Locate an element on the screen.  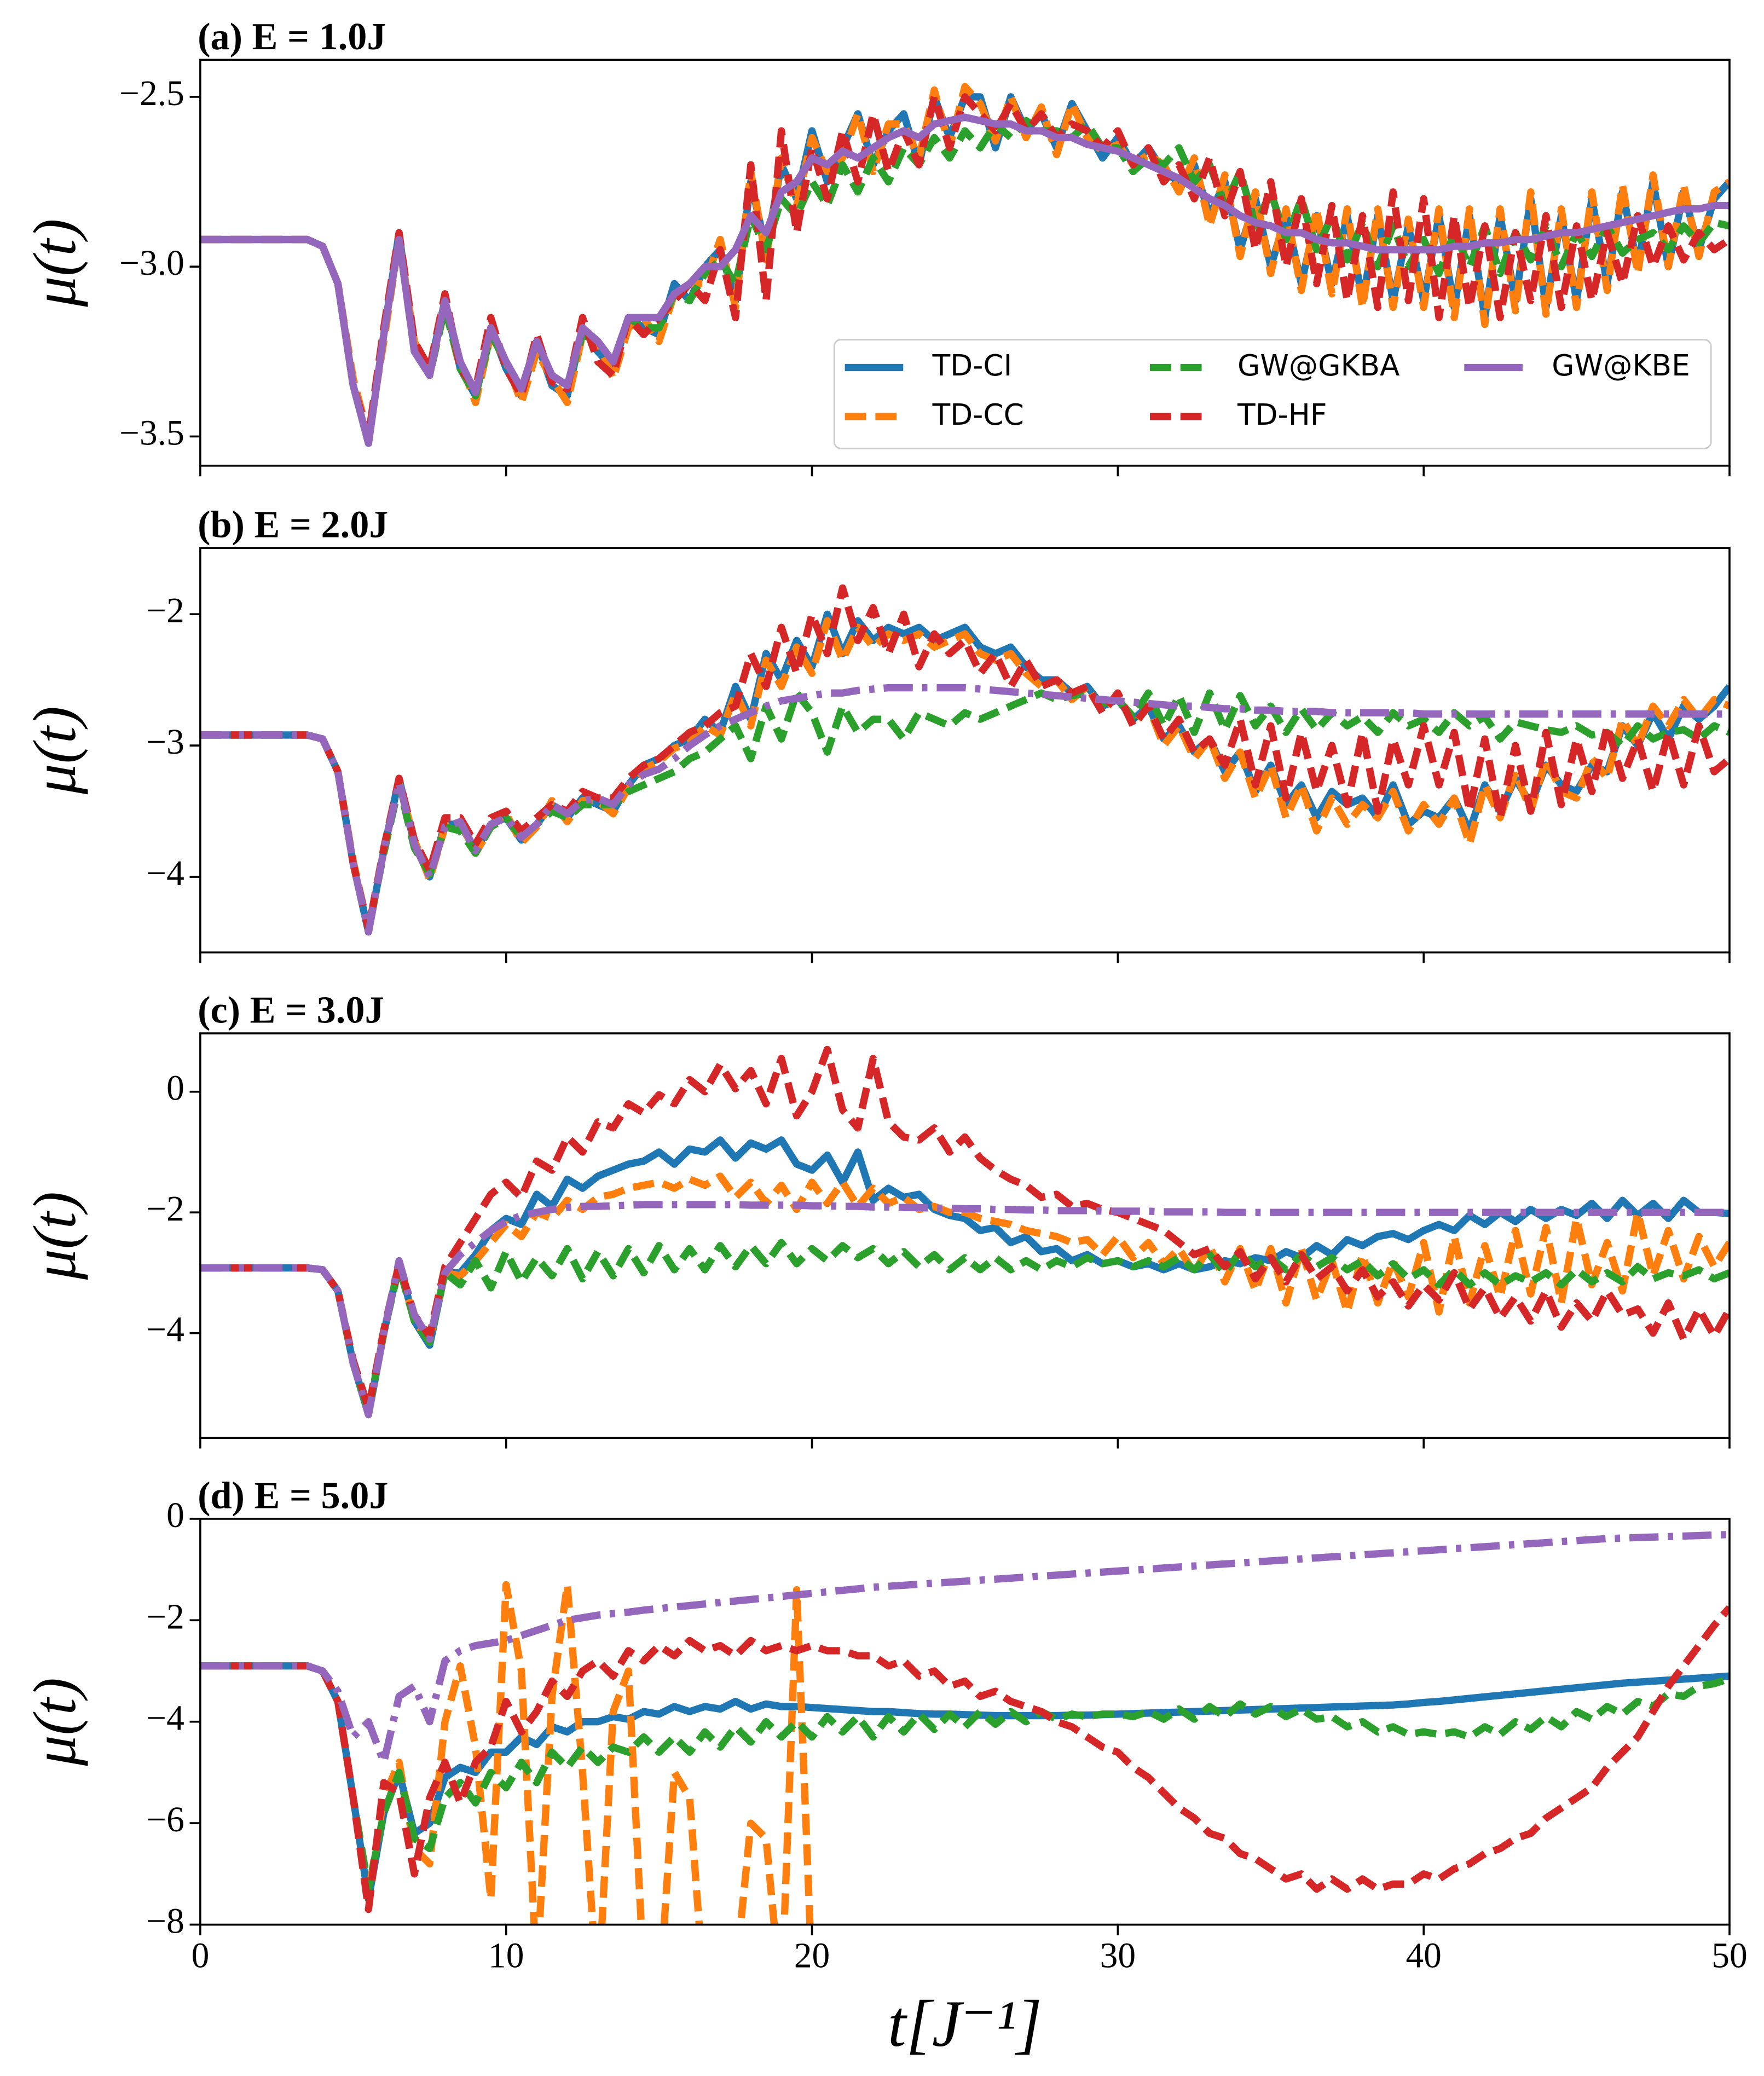
legend-label: GW@KBE is located at coordinates (1621, 366).